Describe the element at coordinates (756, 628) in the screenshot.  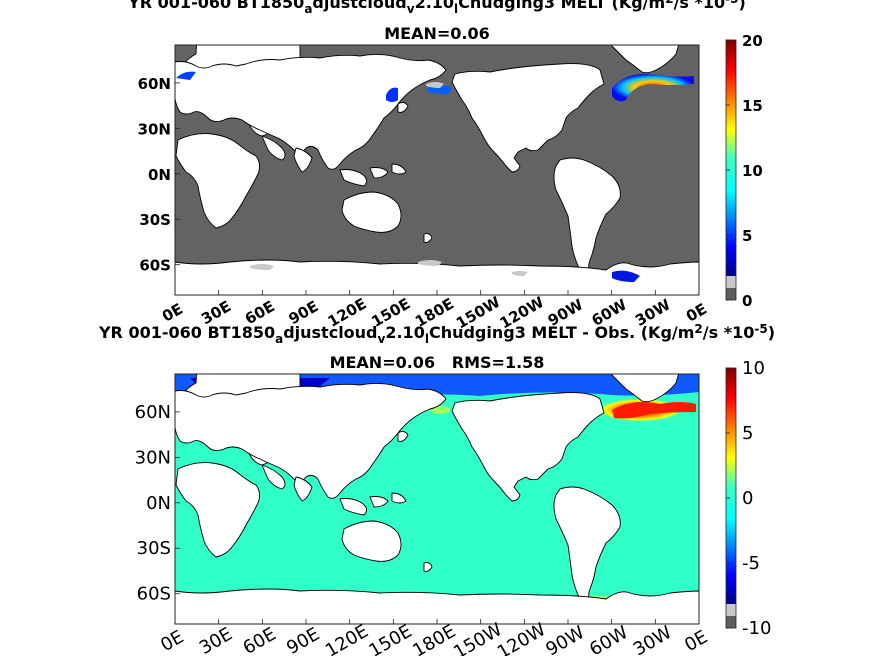
I see `colorbar-label: -10` at that location.